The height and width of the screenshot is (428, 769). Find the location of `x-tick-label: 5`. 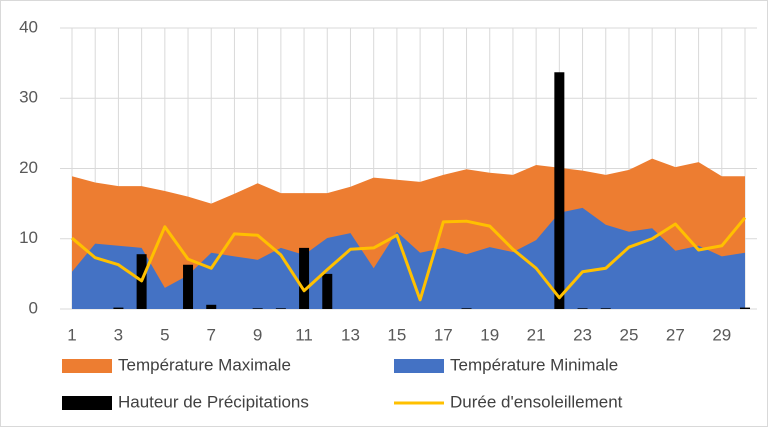

x-tick-label: 5 is located at coordinates (164, 334).